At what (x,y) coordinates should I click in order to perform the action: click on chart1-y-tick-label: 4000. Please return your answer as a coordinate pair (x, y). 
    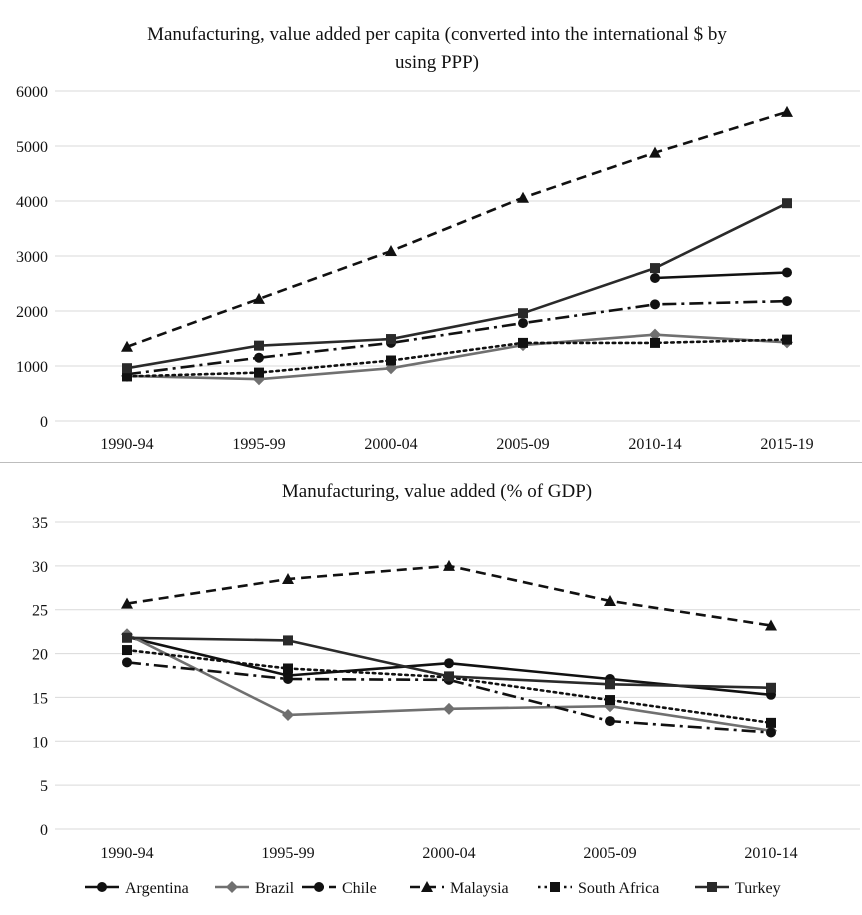
    Looking at the image, I should click on (32, 202).